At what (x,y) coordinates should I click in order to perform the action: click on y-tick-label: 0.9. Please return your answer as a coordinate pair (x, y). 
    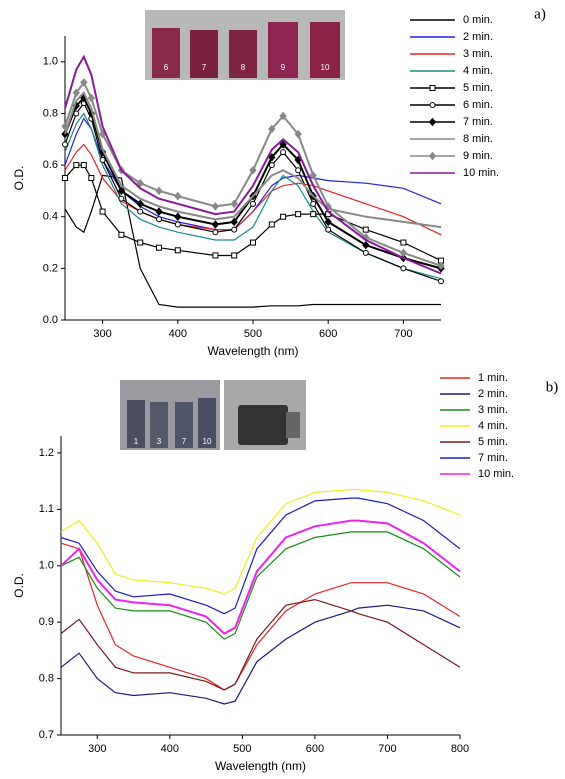
    Looking at the image, I should click on (46, 622).